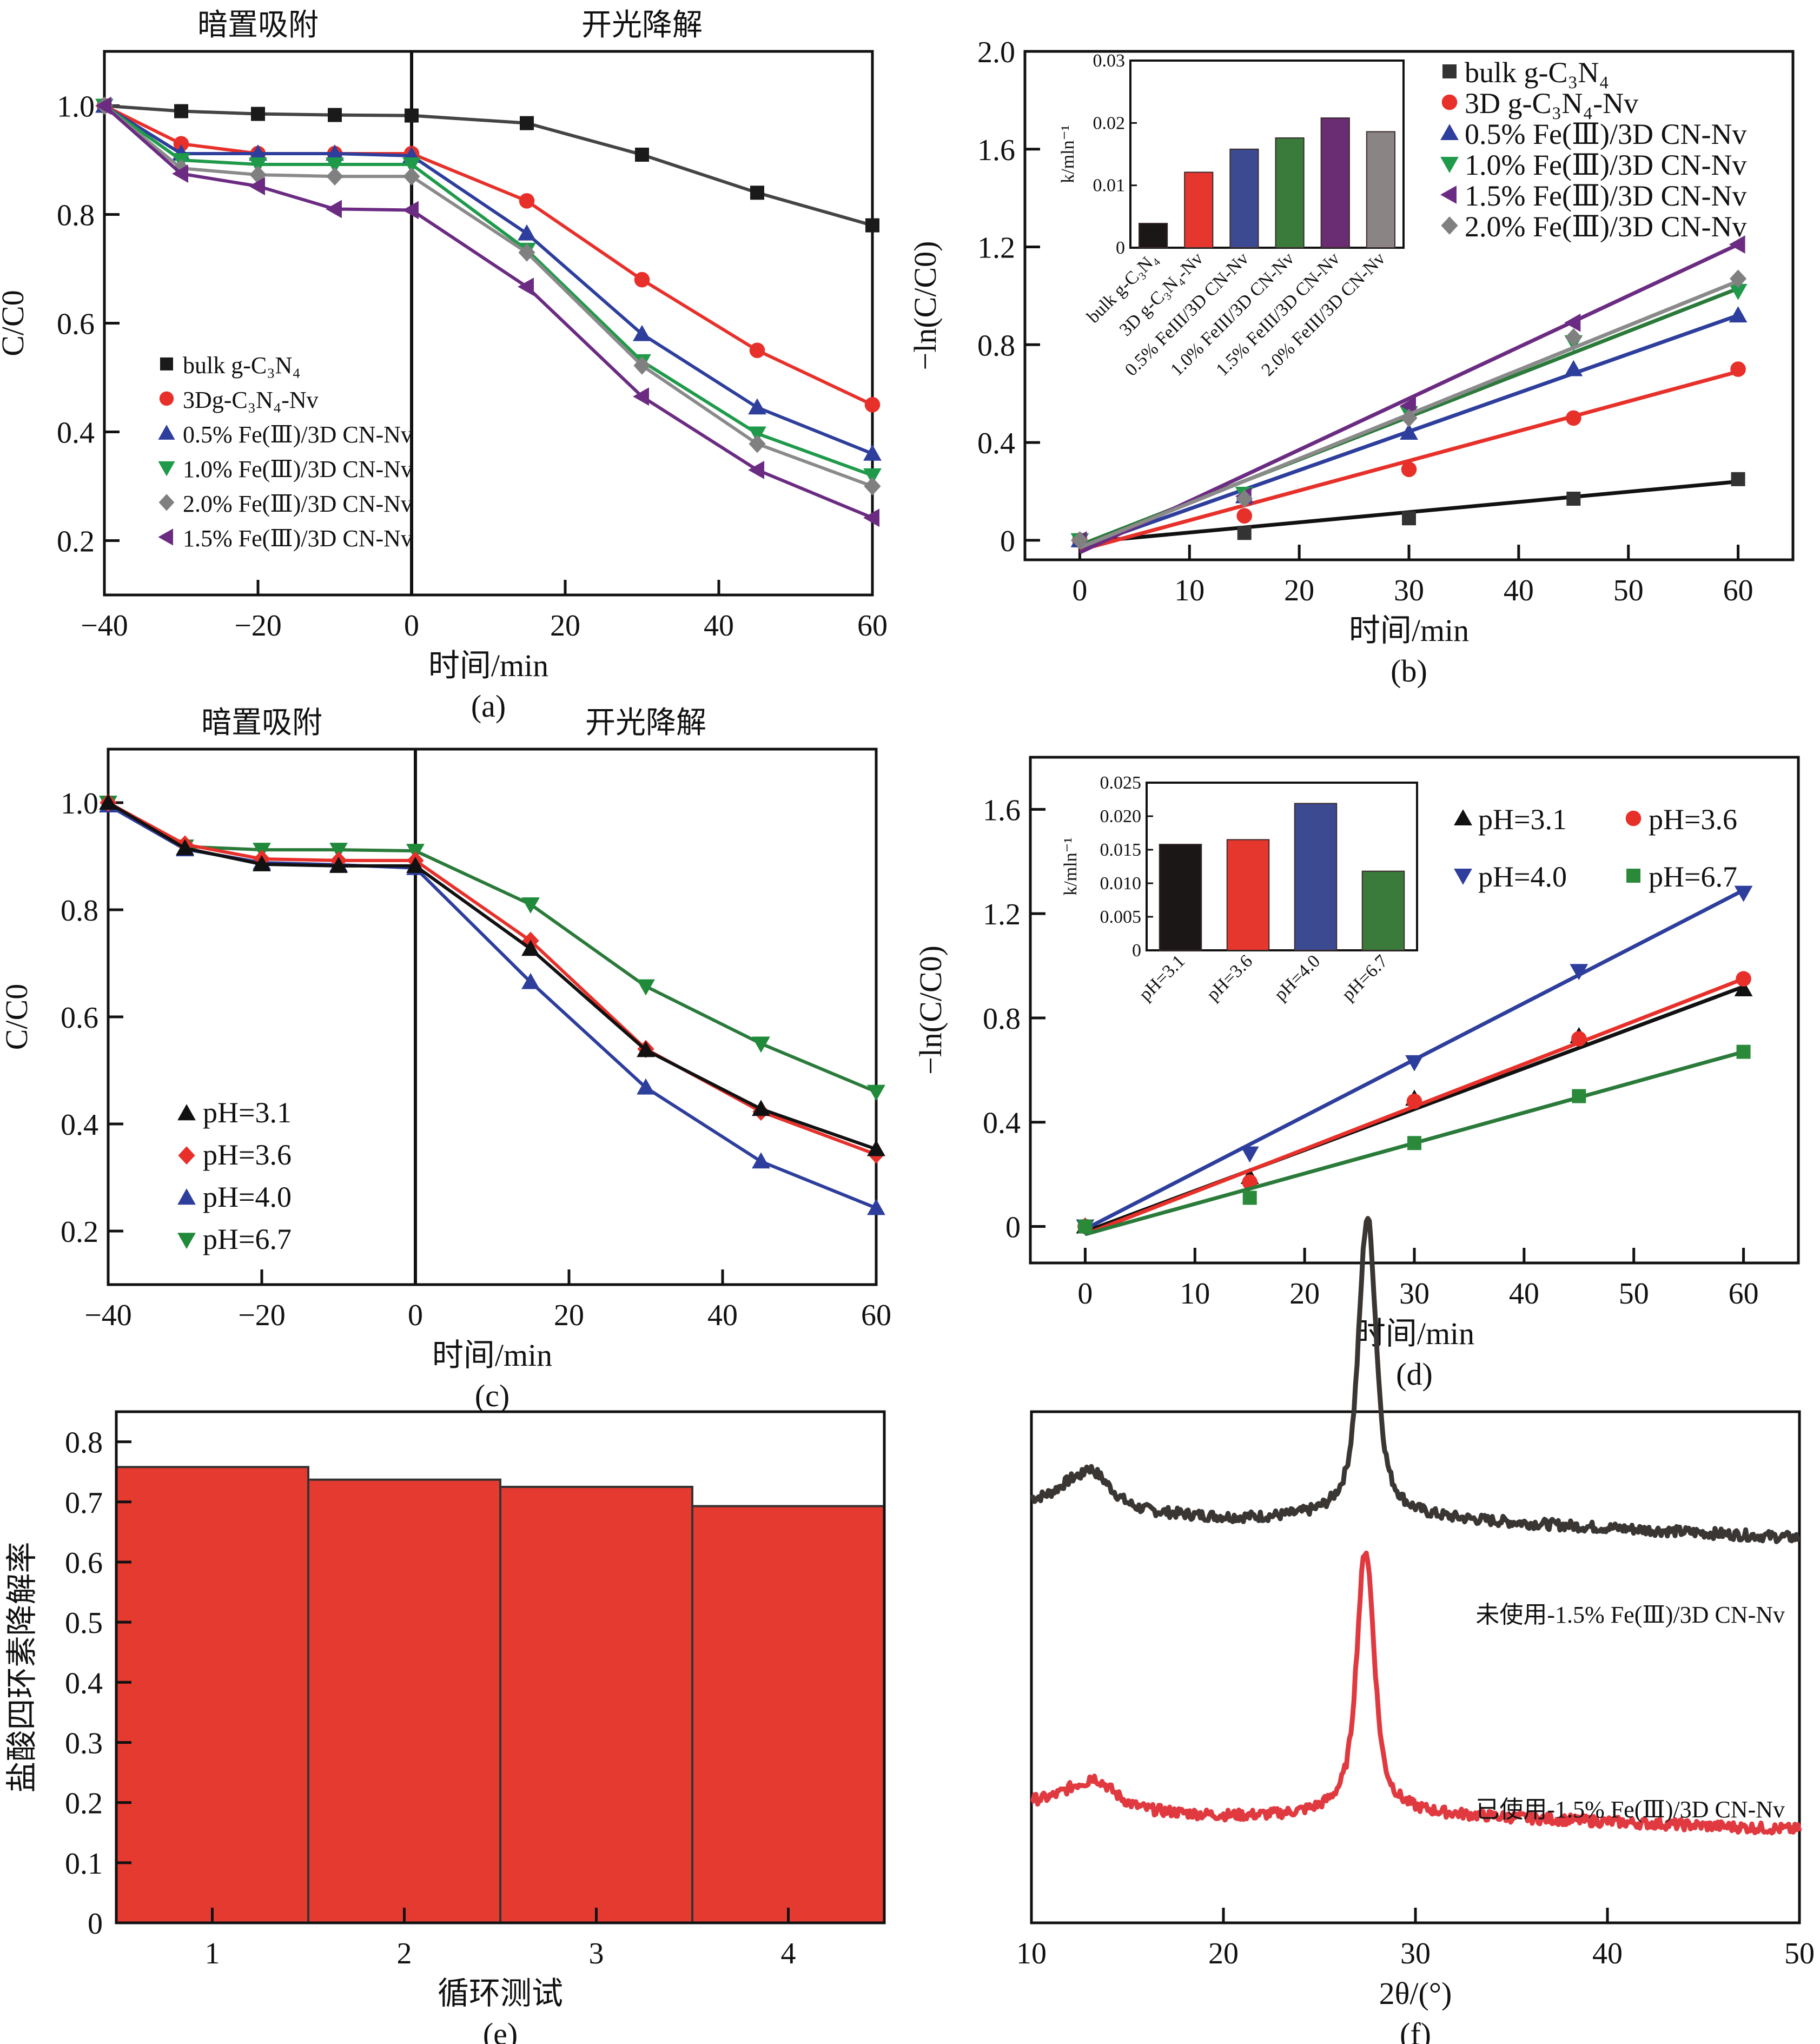 The height and width of the screenshot is (2044, 1820). What do you see at coordinates (492, 1395) in the screenshot?
I see `panel-label: (c)` at bounding box center [492, 1395].